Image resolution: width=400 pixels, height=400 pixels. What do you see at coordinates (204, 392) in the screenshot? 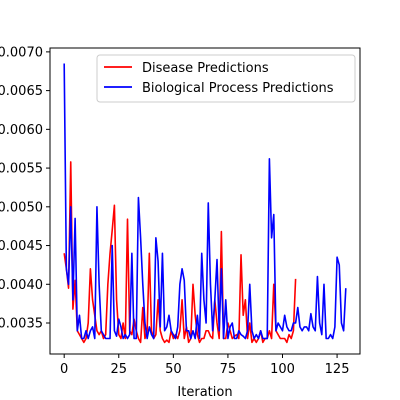
I see `x-axis-title: Iteration` at bounding box center [204, 392].